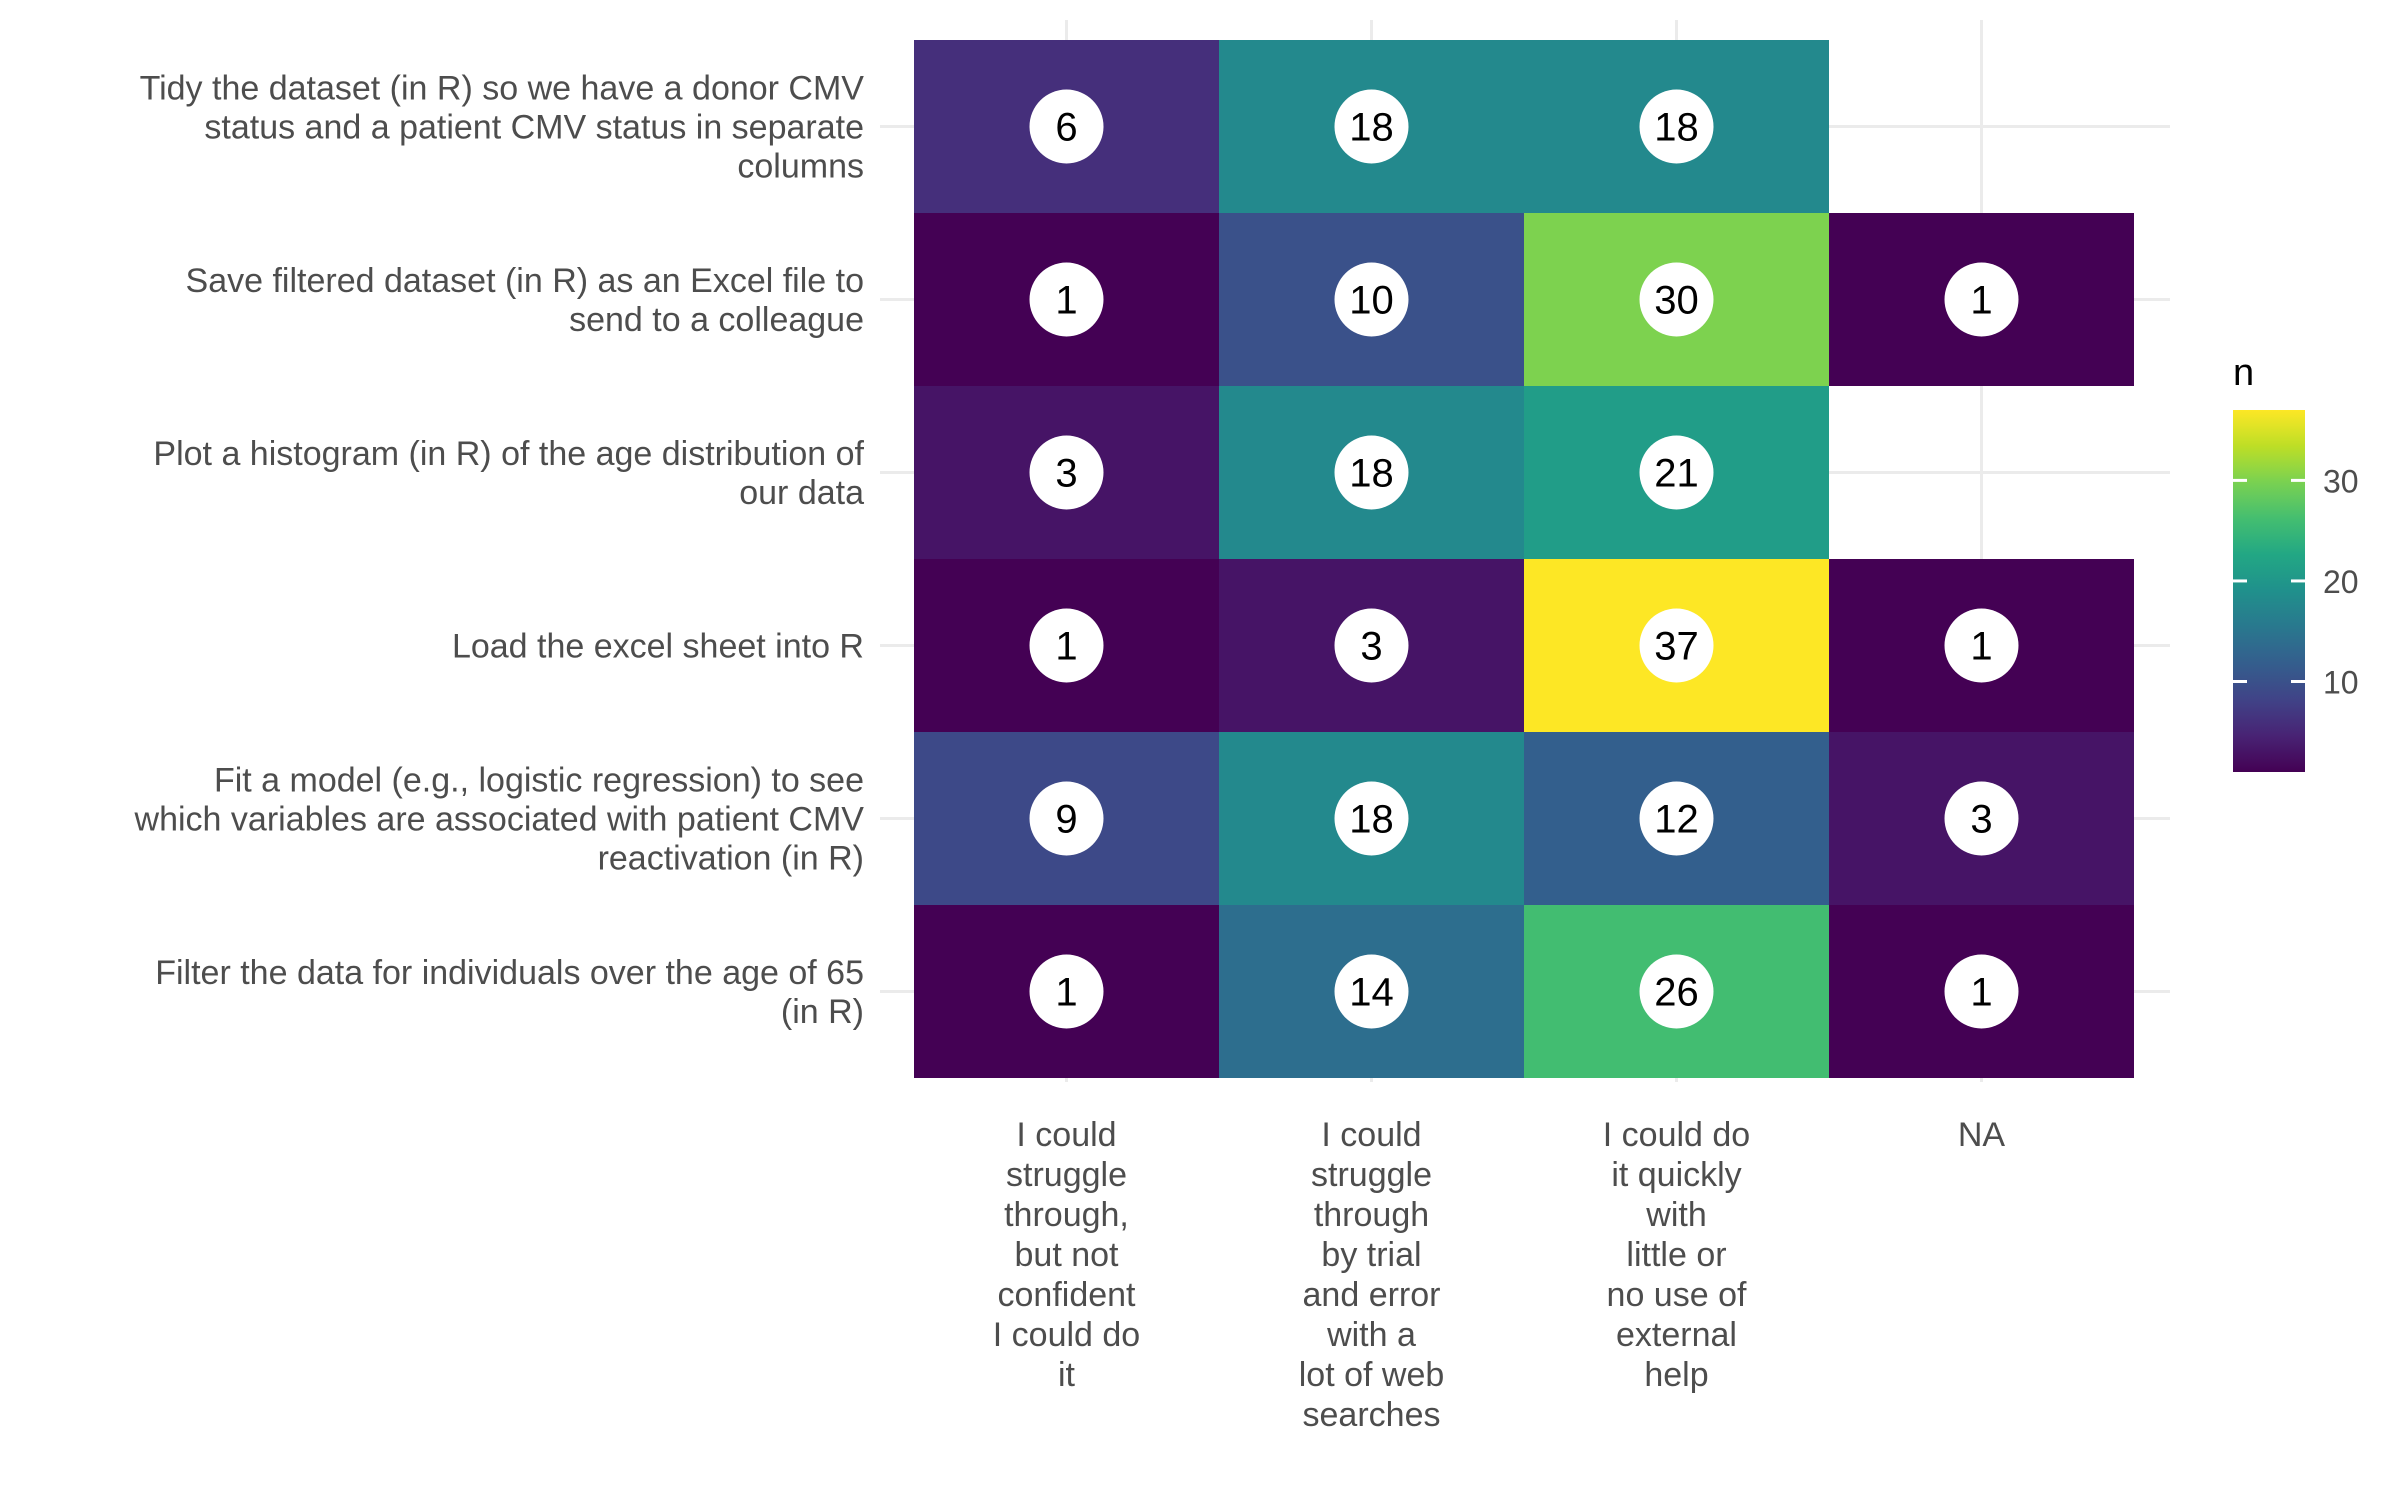 Image resolution: width=2400 pixels, height=1500 pixels. I want to click on cell-value-label: 14, so click(1371, 993).